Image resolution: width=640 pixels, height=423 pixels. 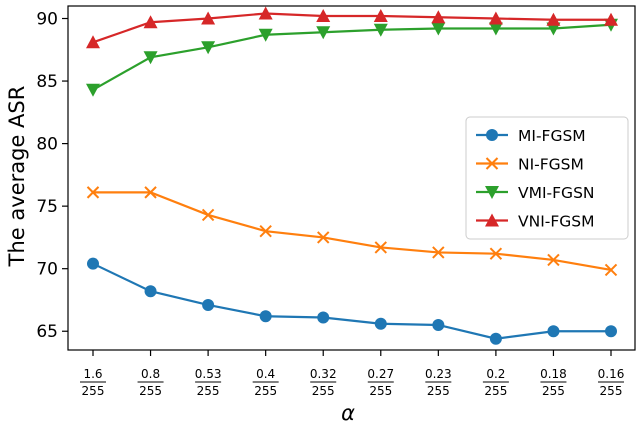 What do you see at coordinates (553, 374) in the screenshot?
I see `x-tick-numerator: 0.18` at bounding box center [553, 374].